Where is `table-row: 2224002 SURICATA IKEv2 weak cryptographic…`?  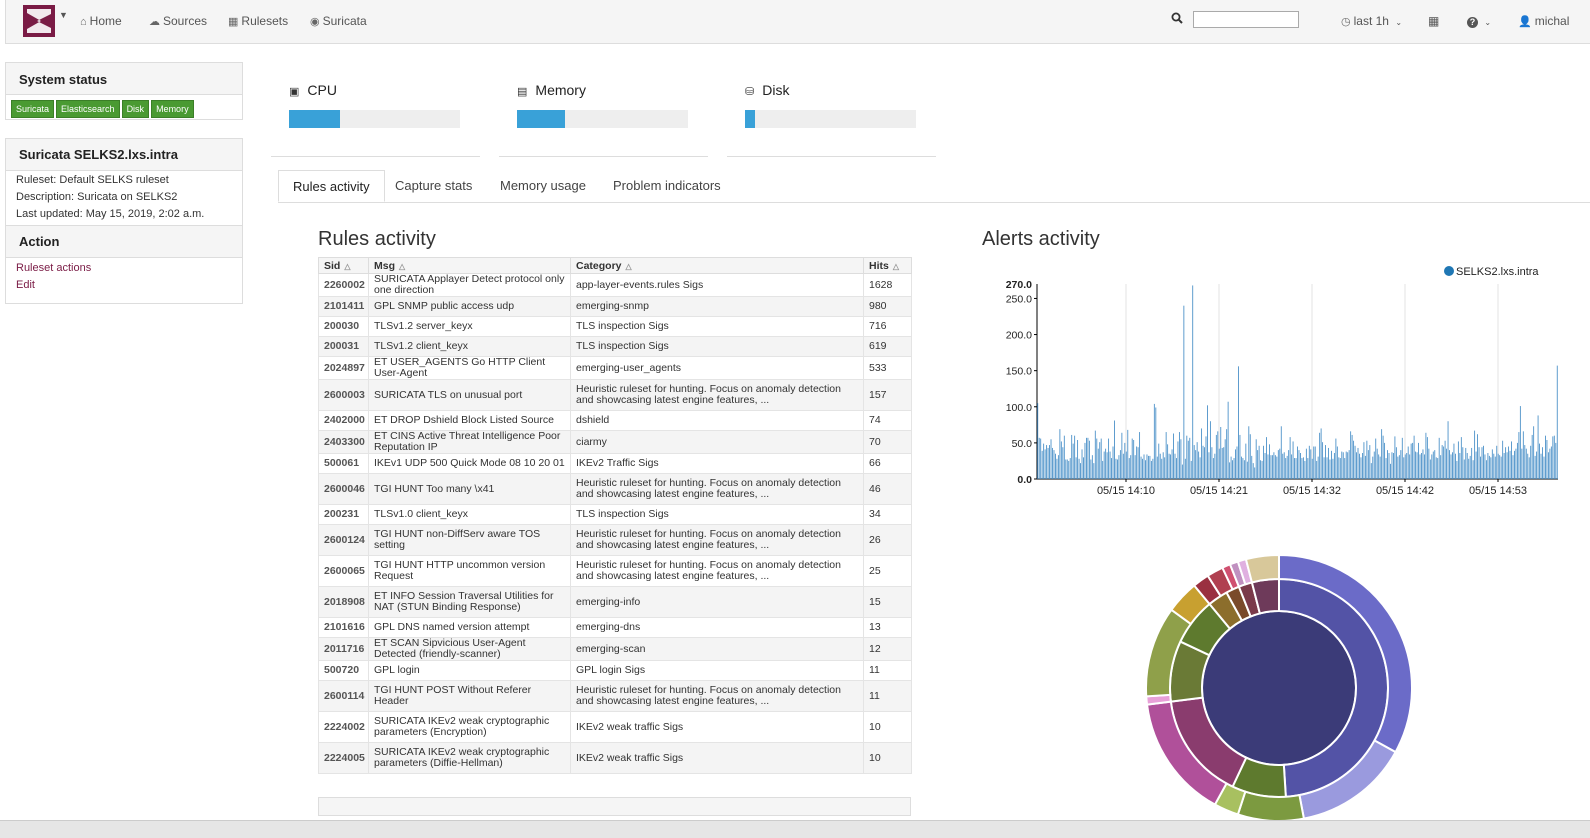
table-row: 2224002 SURICATA IKEv2 weak cryptographic… is located at coordinates (615, 727).